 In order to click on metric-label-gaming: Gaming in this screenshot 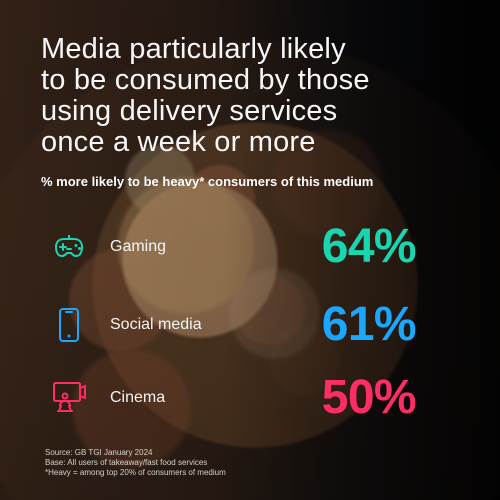, I will do `click(138, 246)`.